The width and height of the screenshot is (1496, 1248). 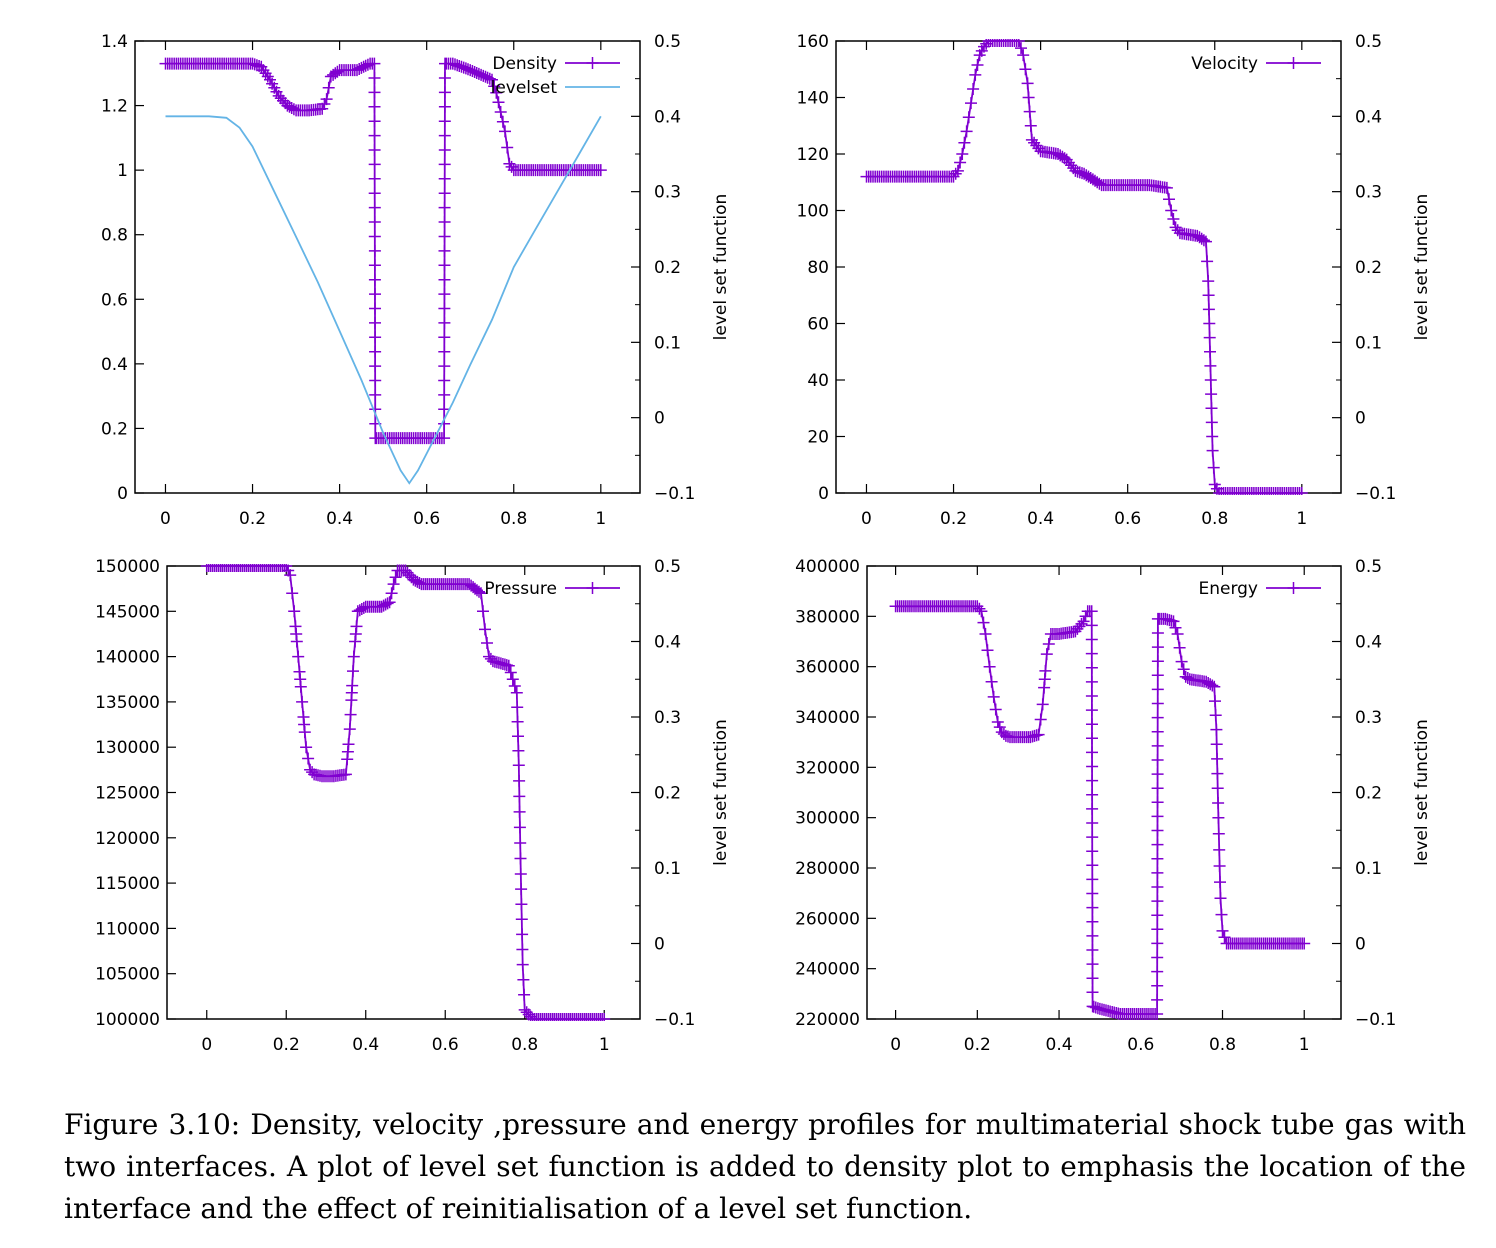 I want to click on y-tick-label: 120000, so click(x=127, y=839).